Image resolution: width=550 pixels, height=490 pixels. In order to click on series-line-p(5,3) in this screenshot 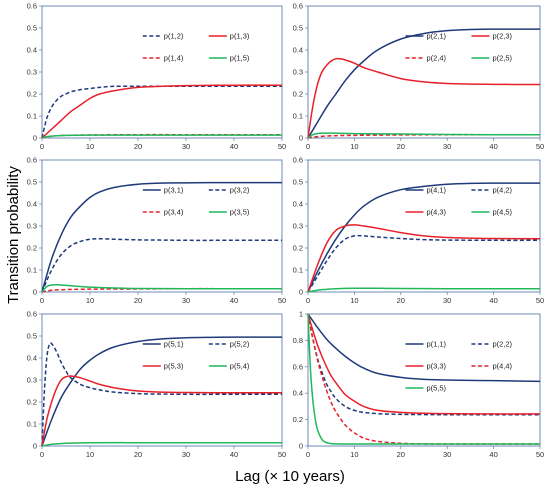, I will do `click(162, 411)`.